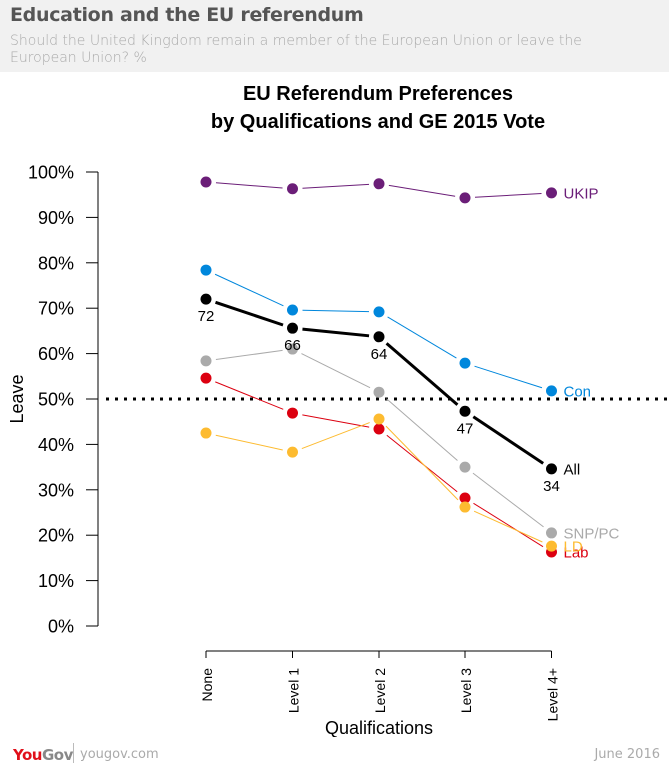 The height and width of the screenshot is (773, 669). What do you see at coordinates (17, 398) in the screenshot?
I see `y-axis-label: Leave` at bounding box center [17, 398].